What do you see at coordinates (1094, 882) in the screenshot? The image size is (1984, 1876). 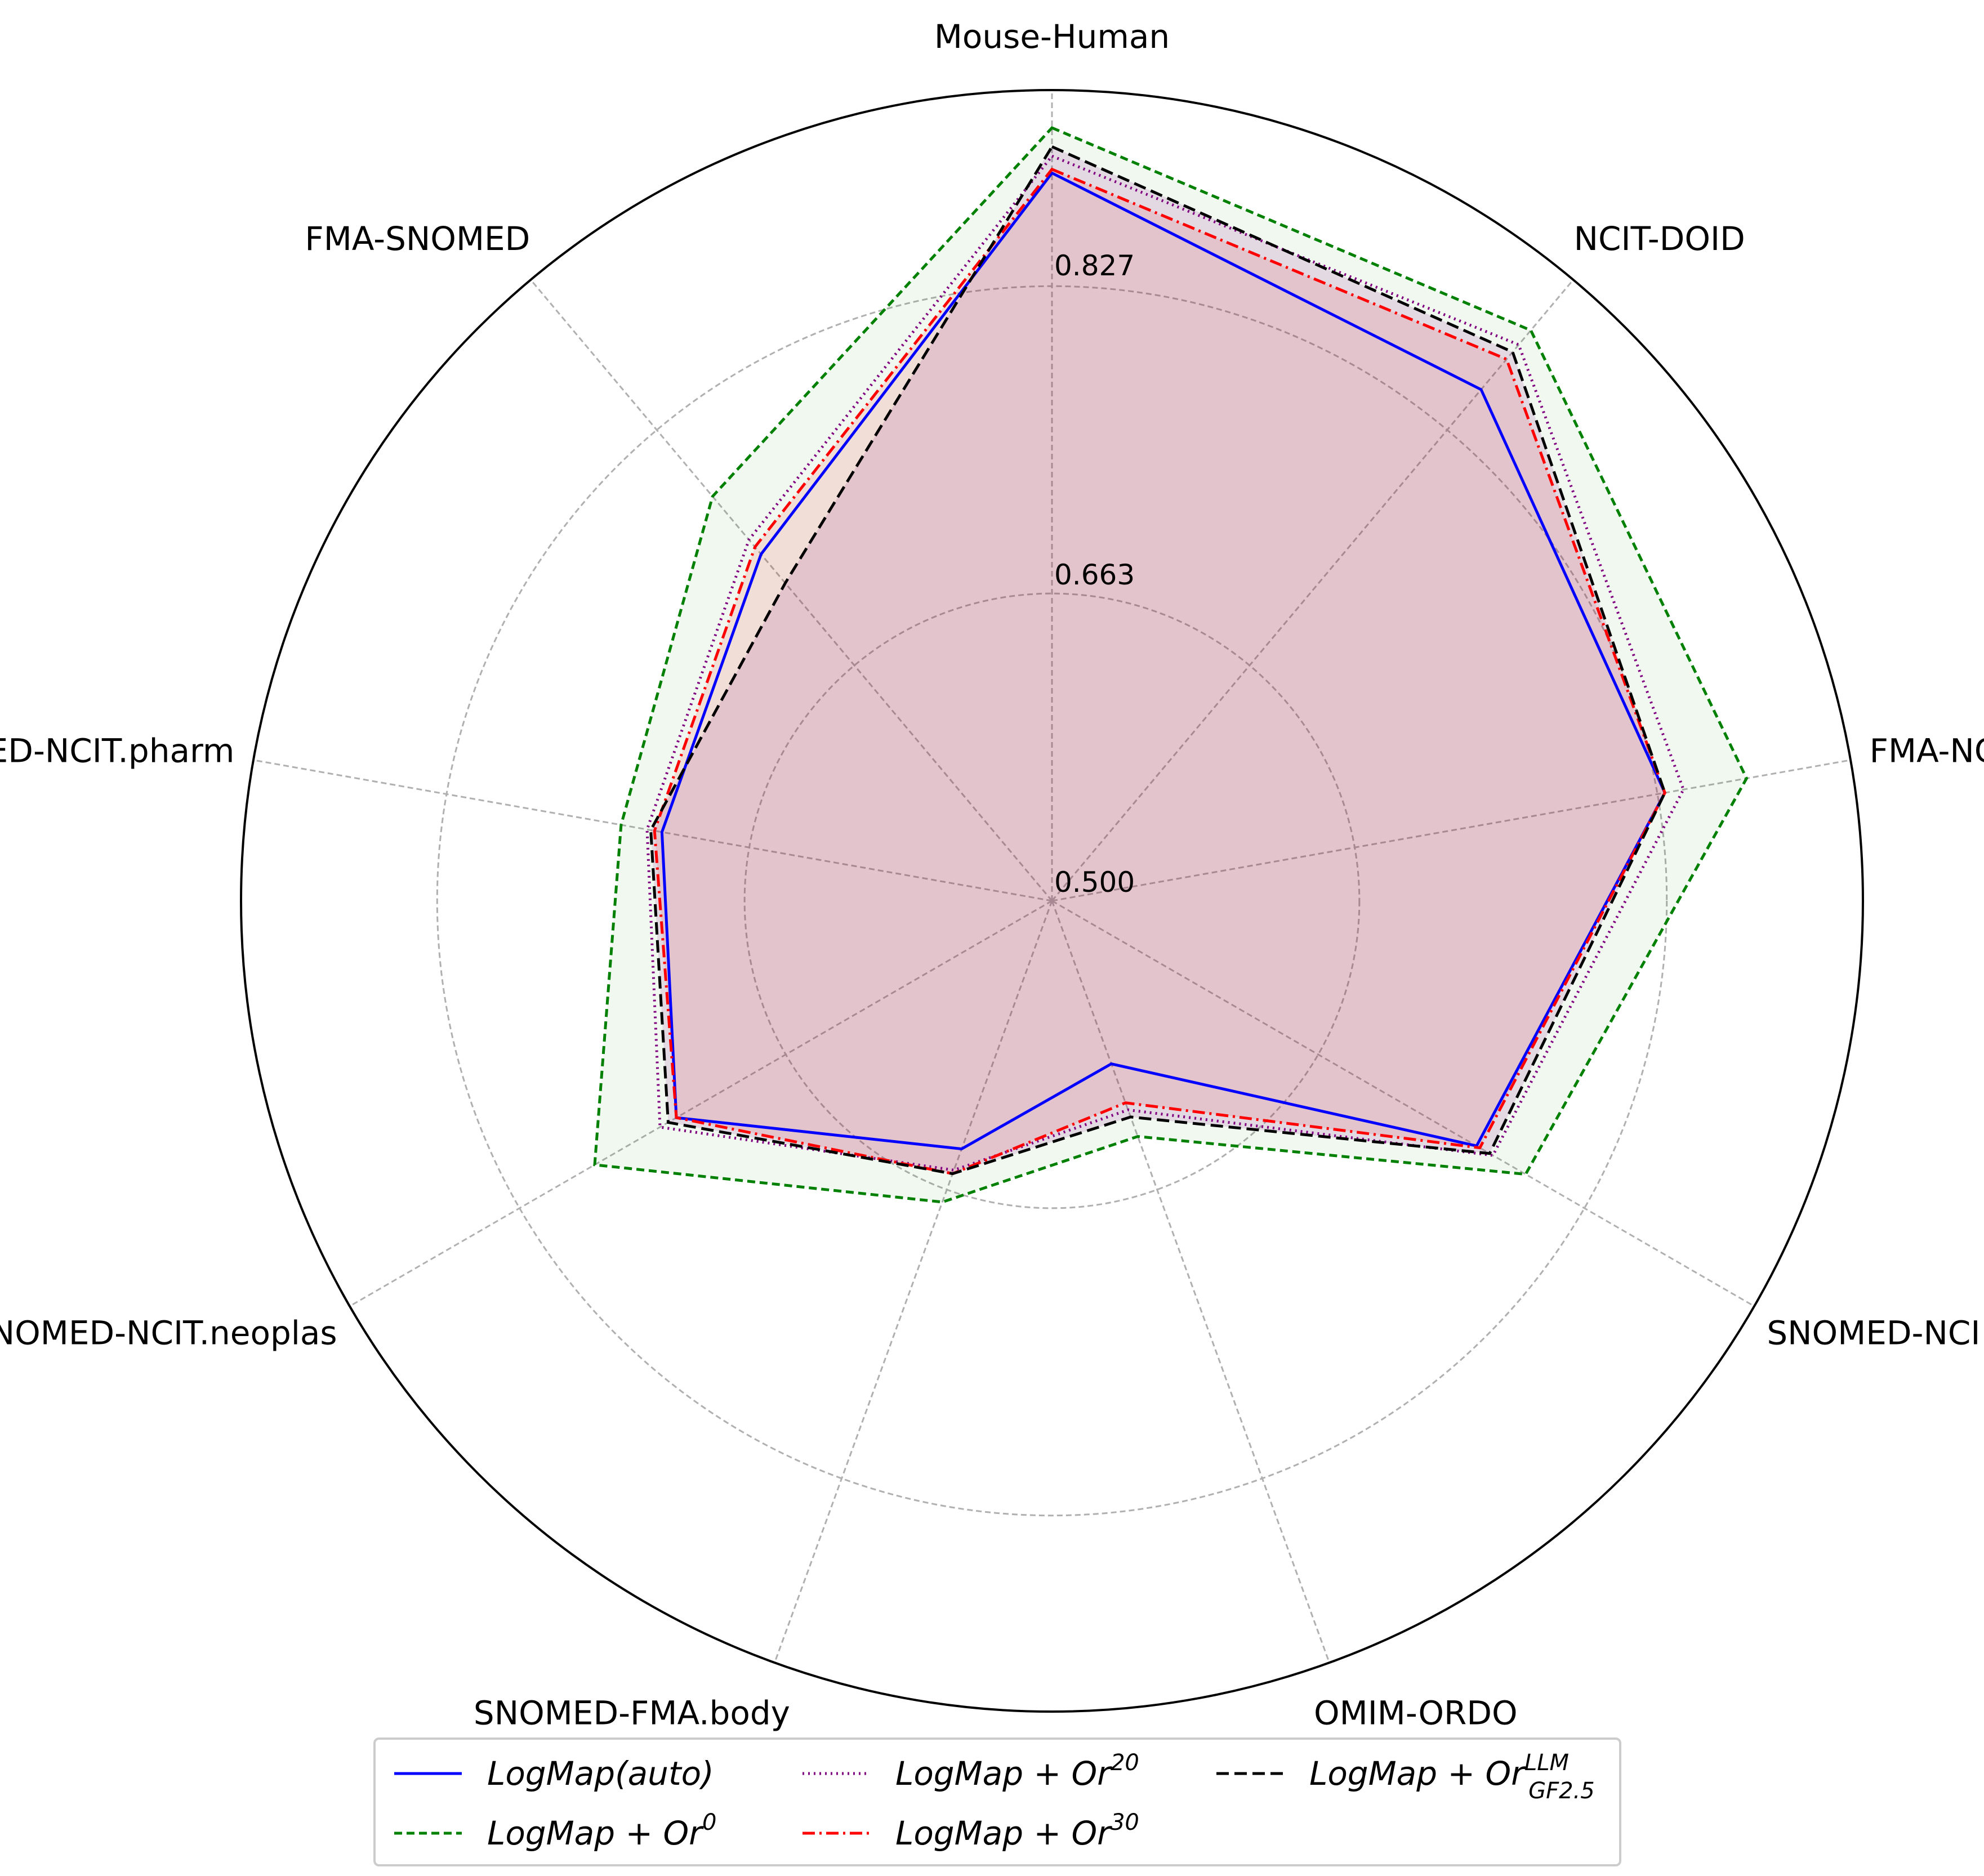 I see `radial-tick-label: 0.500` at bounding box center [1094, 882].